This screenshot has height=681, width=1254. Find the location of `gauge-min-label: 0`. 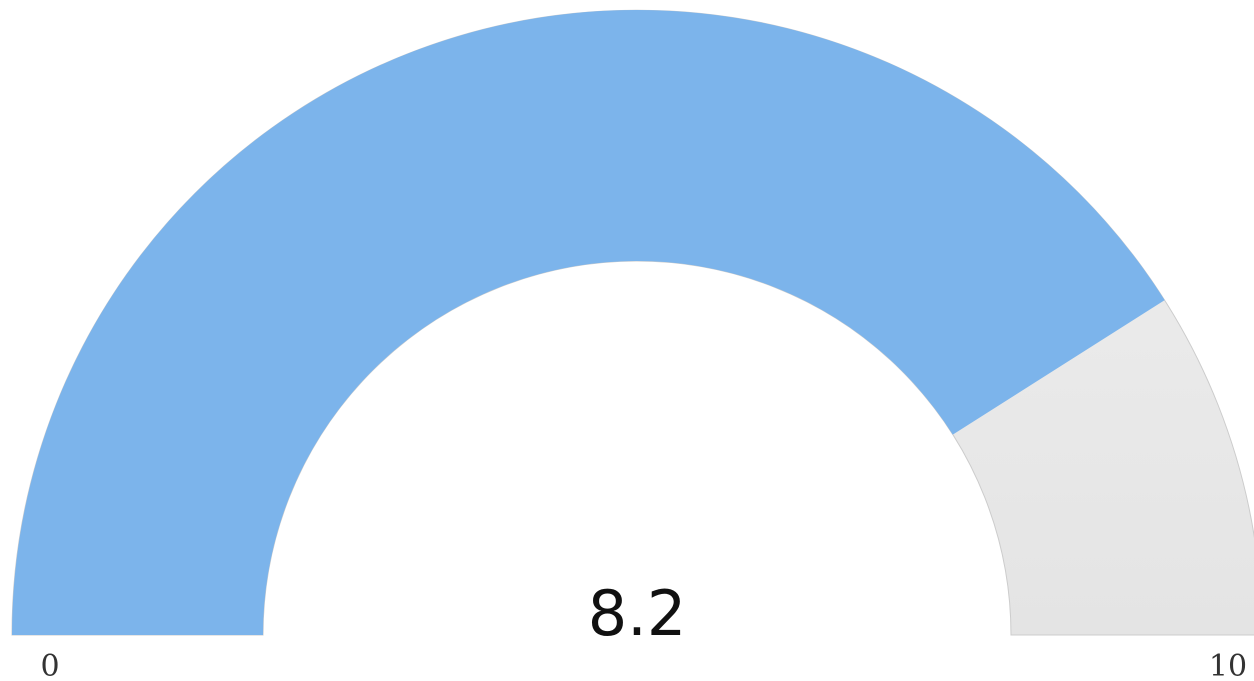

gauge-min-label: 0 is located at coordinates (49, 665).